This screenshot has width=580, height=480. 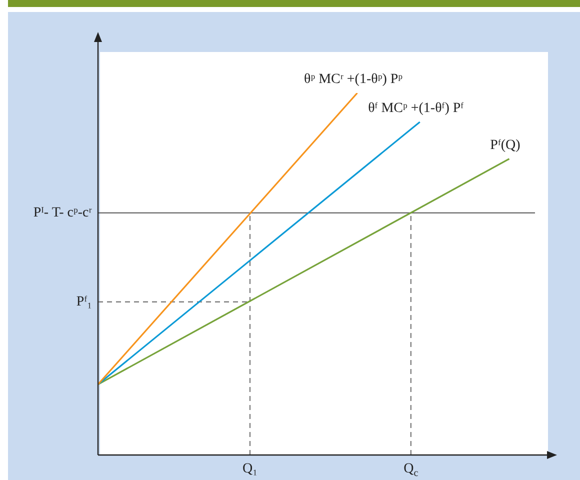 I want to click on x-tick-label: Q₁, so click(x=250, y=469).